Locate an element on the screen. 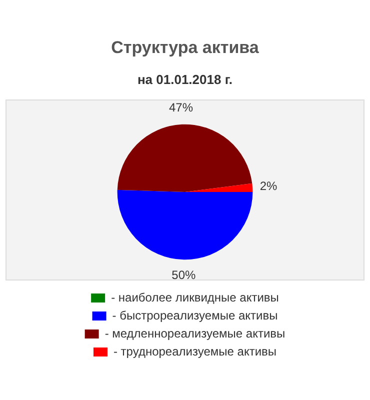 Image resolution: width=370 pixels, height=400 pixels. chart-subtitle: на 01.01.2018 г. is located at coordinates (185, 79).